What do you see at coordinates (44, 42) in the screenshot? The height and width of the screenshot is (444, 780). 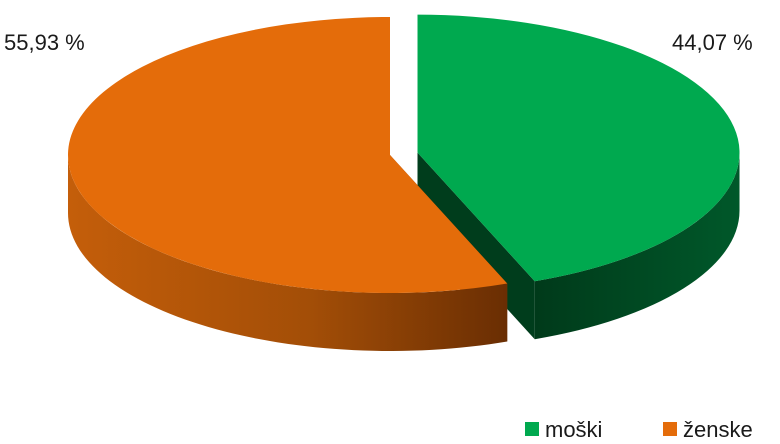 I see `slice-label-zenske: 55,93 %` at bounding box center [44, 42].